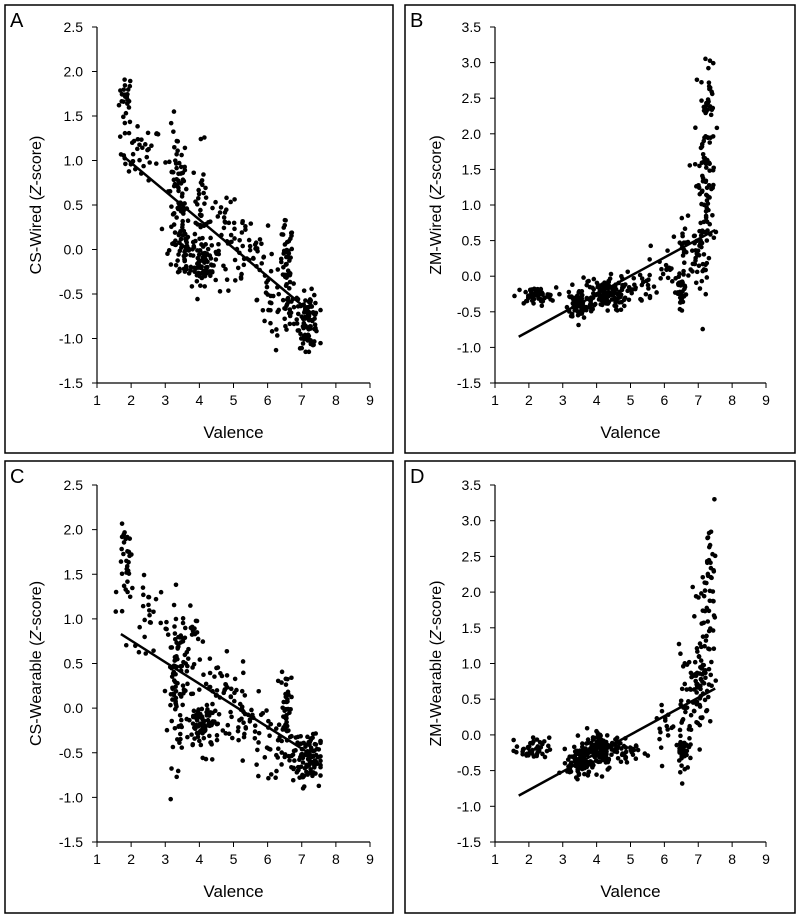 This screenshot has height=924, width=800. I want to click on x-tick-label: 3, so click(165, 859).